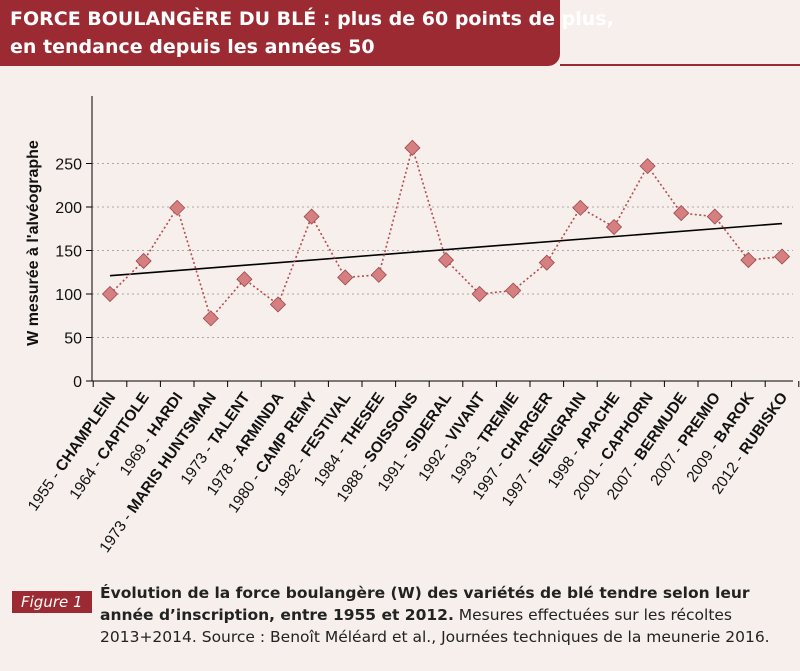  What do you see at coordinates (77, 382) in the screenshot?
I see `y-tick-label: 0` at bounding box center [77, 382].